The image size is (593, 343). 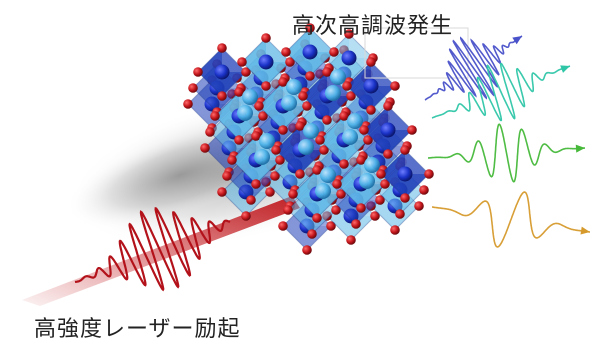 What do you see at coordinates (416, 53) in the screenshot?
I see `annotation-frame` at bounding box center [416, 53].